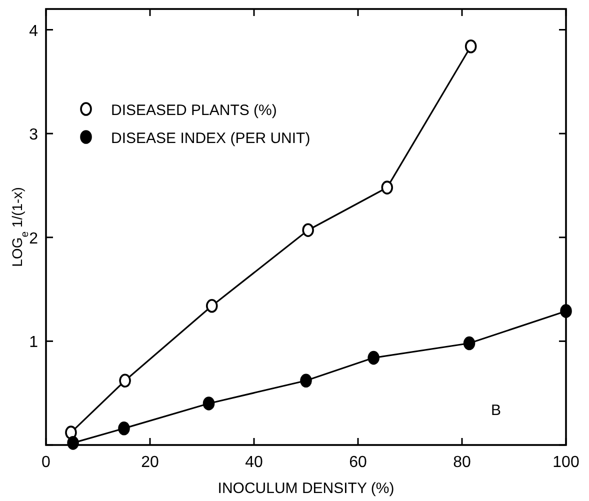  What do you see at coordinates (33, 135) in the screenshot?
I see `y-tick-label: 3` at bounding box center [33, 135].